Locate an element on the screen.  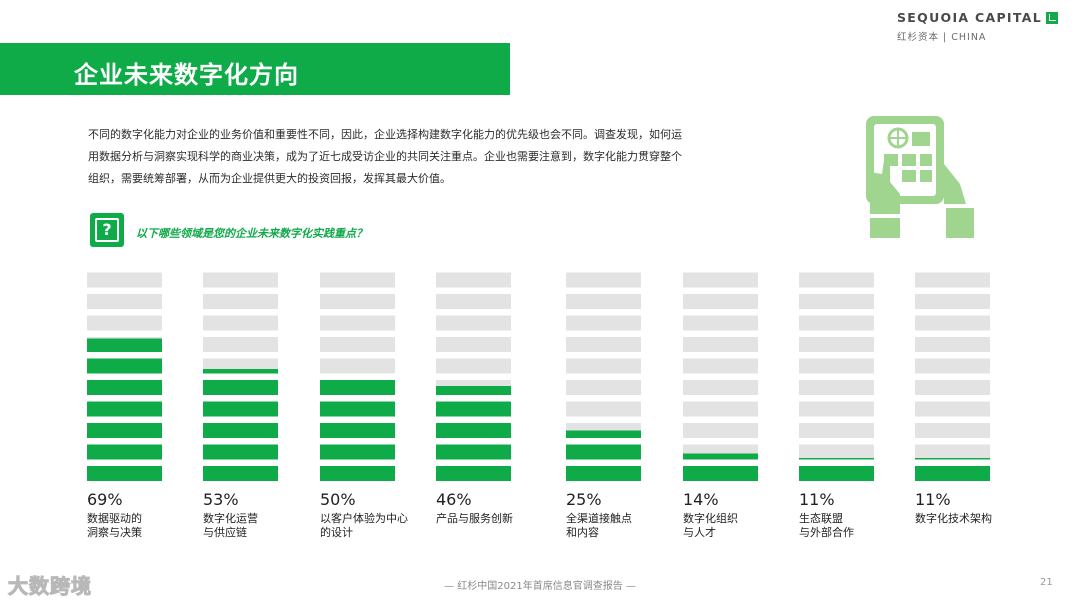
bar-value-label: 69% is located at coordinates (105, 499).